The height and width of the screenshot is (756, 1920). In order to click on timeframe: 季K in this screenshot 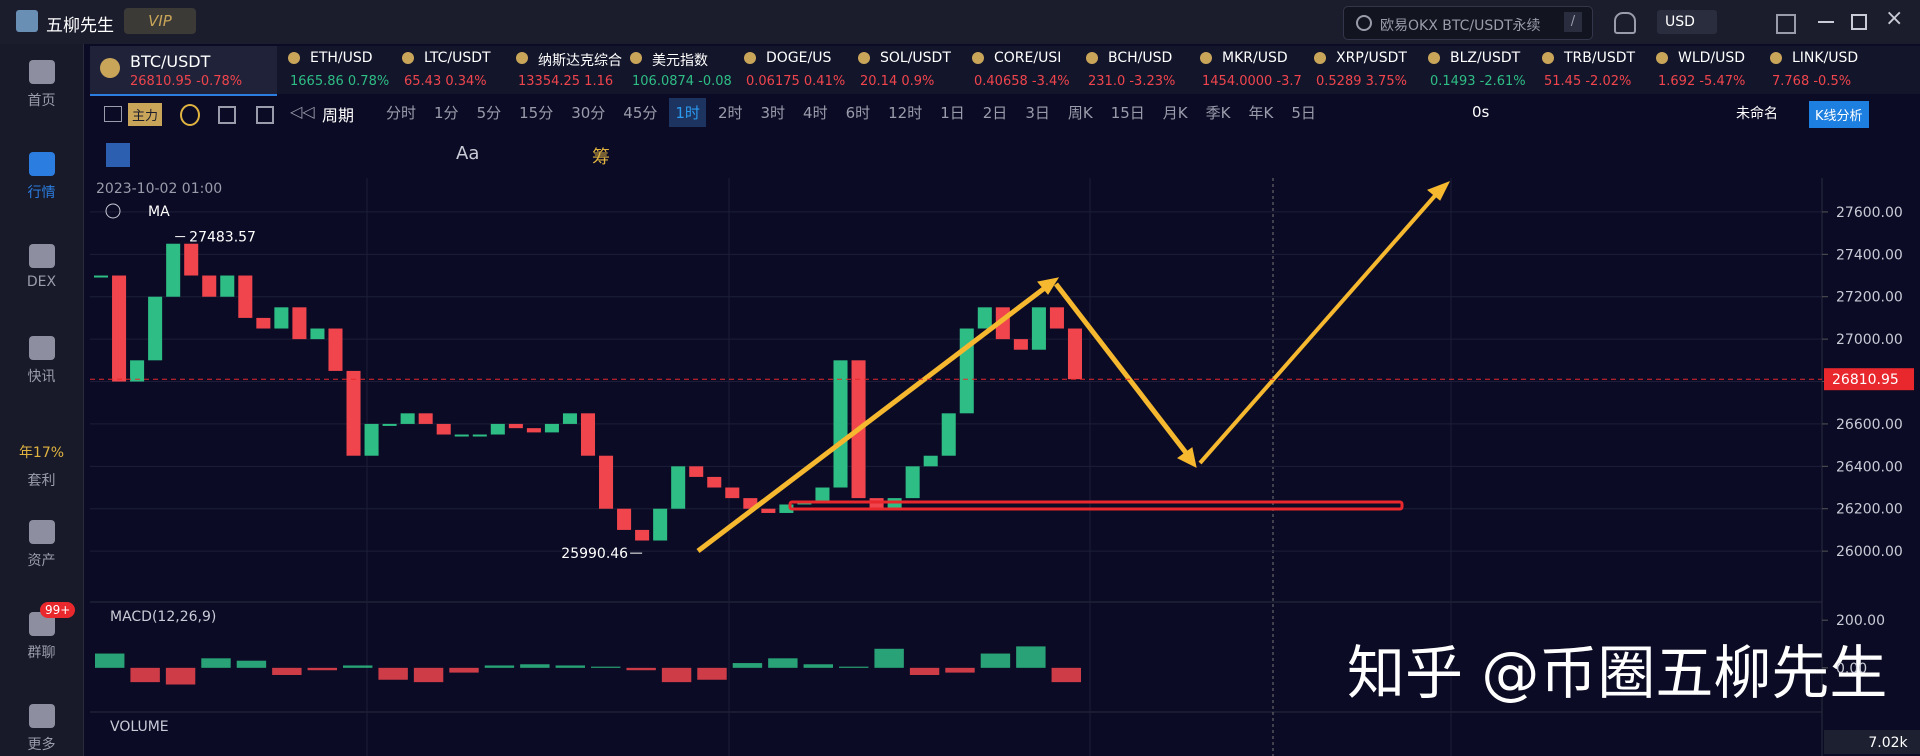, I will do `click(1218, 113)`.